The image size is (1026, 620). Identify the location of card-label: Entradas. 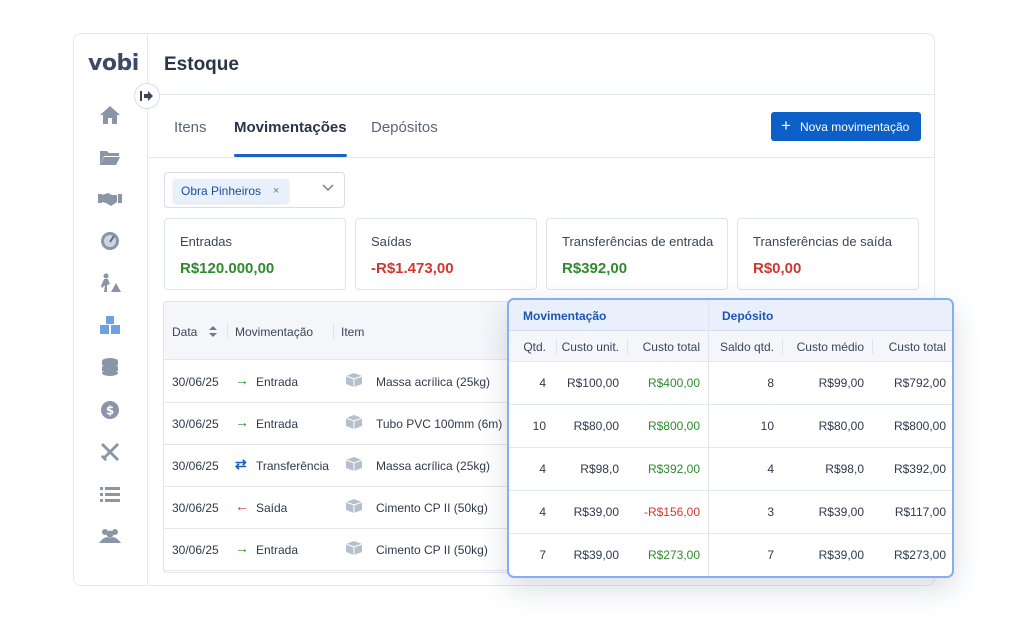
(206, 241).